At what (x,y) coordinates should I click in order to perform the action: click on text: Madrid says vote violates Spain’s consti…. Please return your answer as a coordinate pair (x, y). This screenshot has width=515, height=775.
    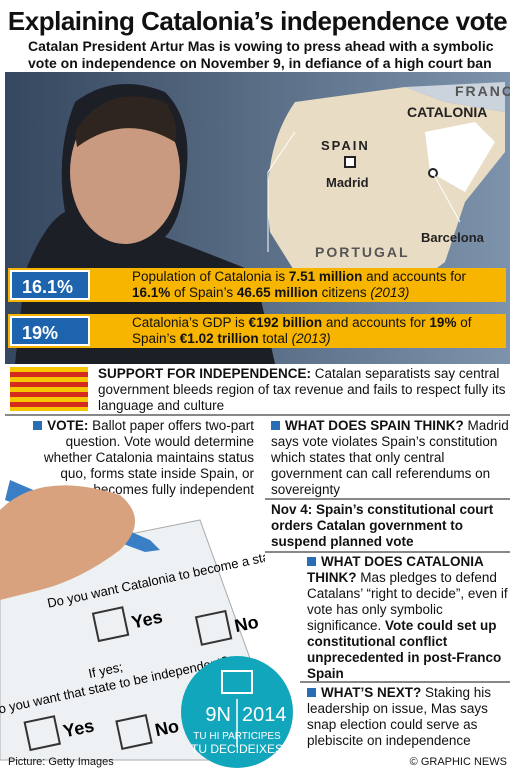
    Looking at the image, I should click on (390, 457).